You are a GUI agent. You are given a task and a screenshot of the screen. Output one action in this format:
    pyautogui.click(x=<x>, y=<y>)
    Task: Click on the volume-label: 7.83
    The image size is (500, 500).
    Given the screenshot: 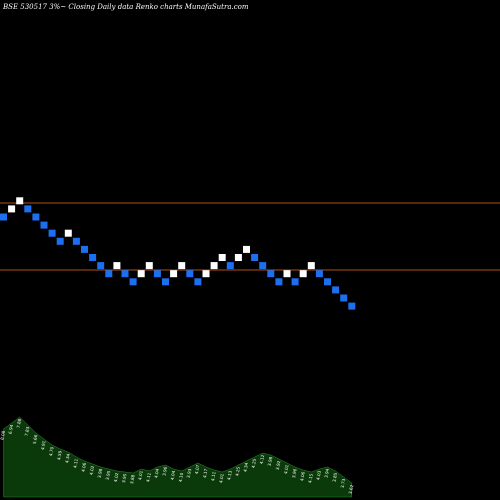 What is the action you would take?
    pyautogui.click(x=27, y=431)
    